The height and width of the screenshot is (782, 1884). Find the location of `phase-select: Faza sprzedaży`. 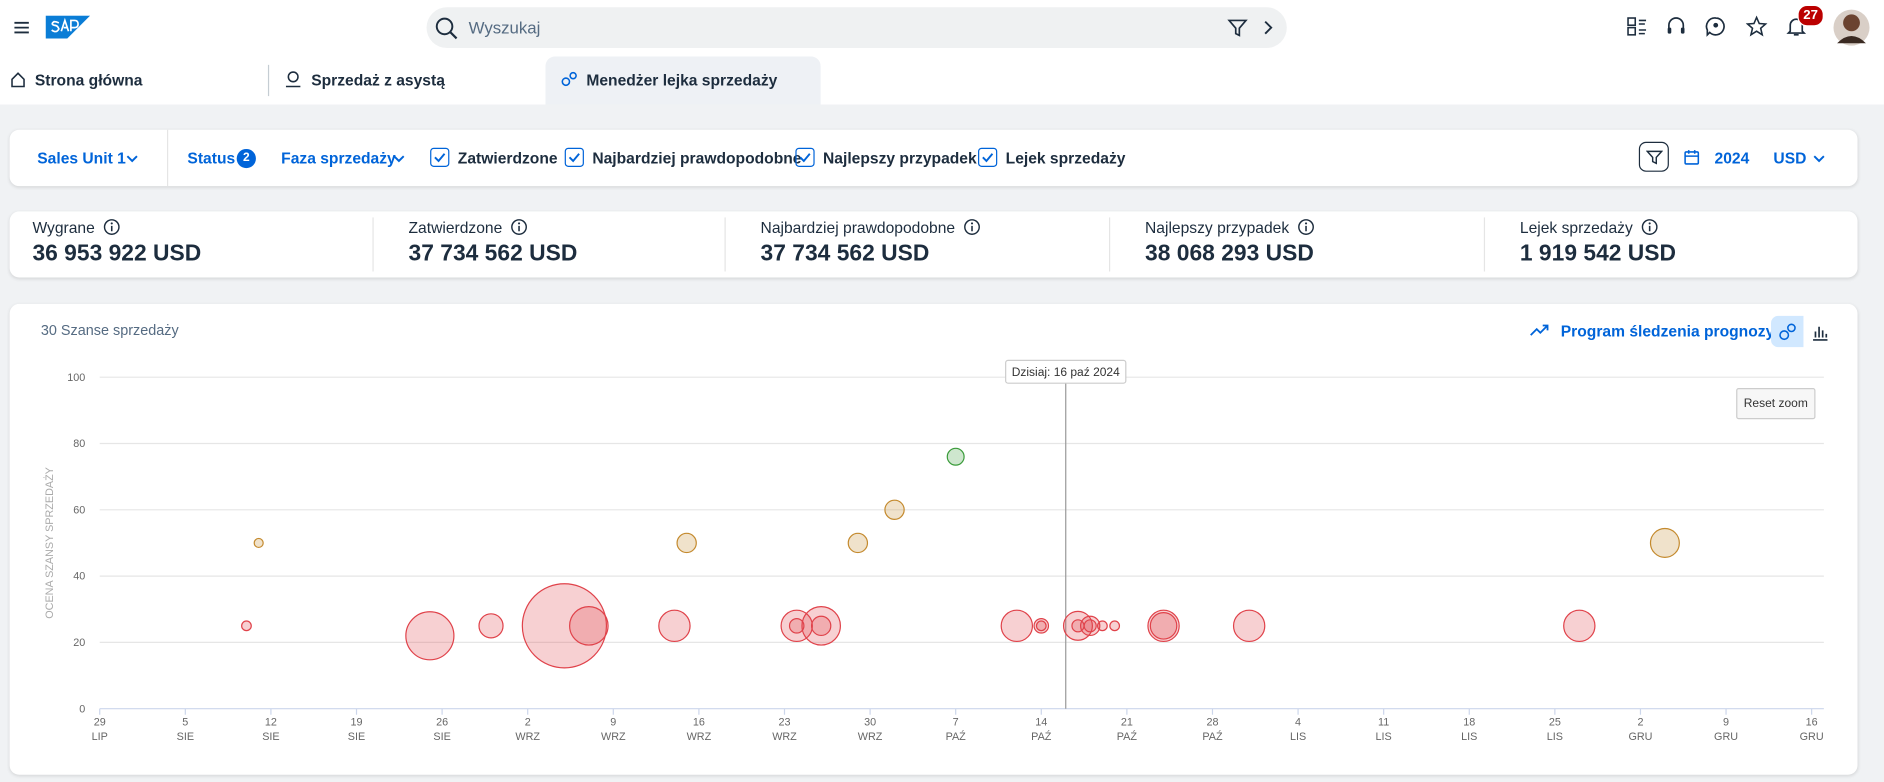

phase-select: Faza sprzedaży is located at coordinates (338, 157).